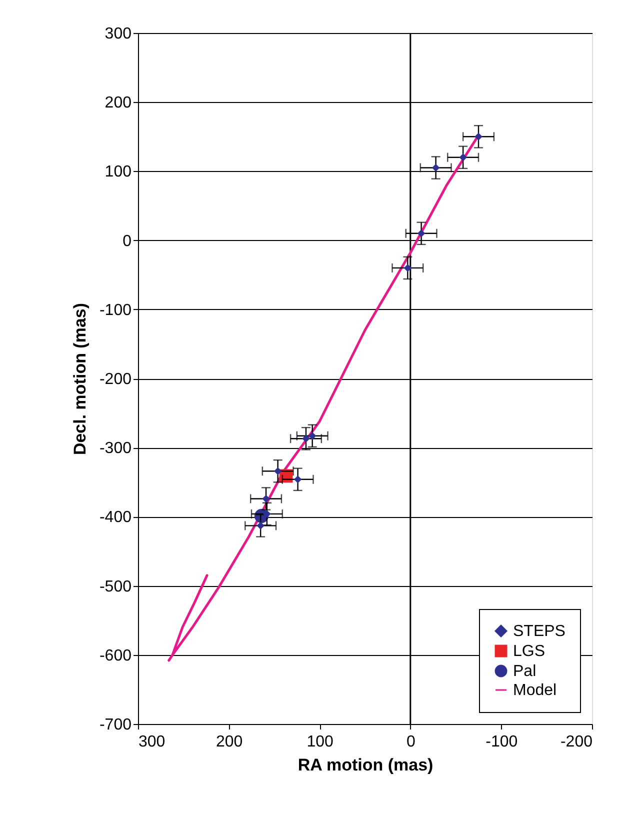 The width and height of the screenshot is (629, 813). What do you see at coordinates (127, 241) in the screenshot?
I see `y-tick-label: 0` at bounding box center [127, 241].